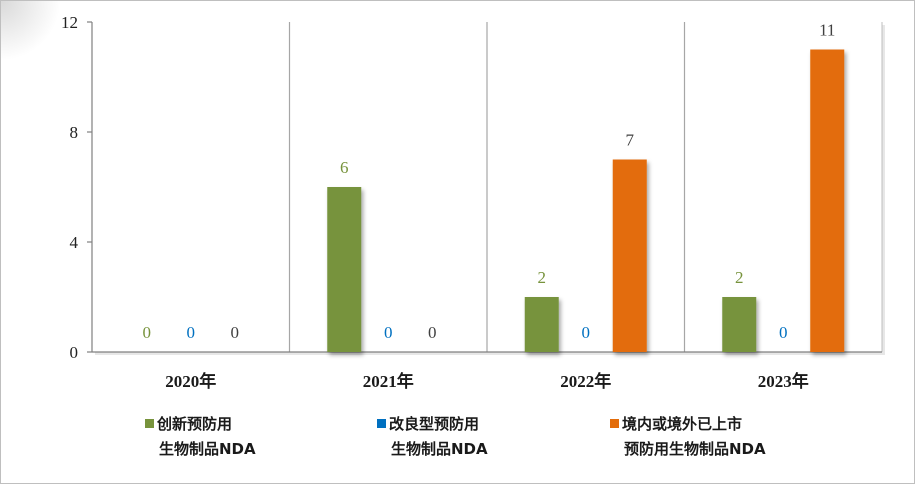  What do you see at coordinates (77, 187) in the screenshot?
I see `y-axis: 0 4 8 12` at bounding box center [77, 187].